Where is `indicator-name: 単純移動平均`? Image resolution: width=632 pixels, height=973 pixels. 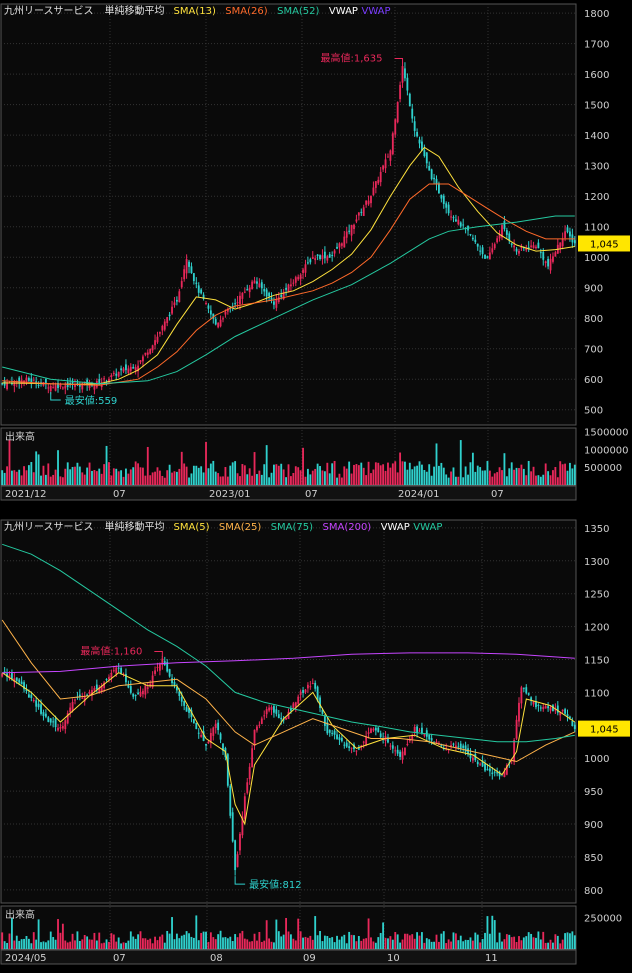
indicator-name: 単純移動平均 is located at coordinates (135, 526).